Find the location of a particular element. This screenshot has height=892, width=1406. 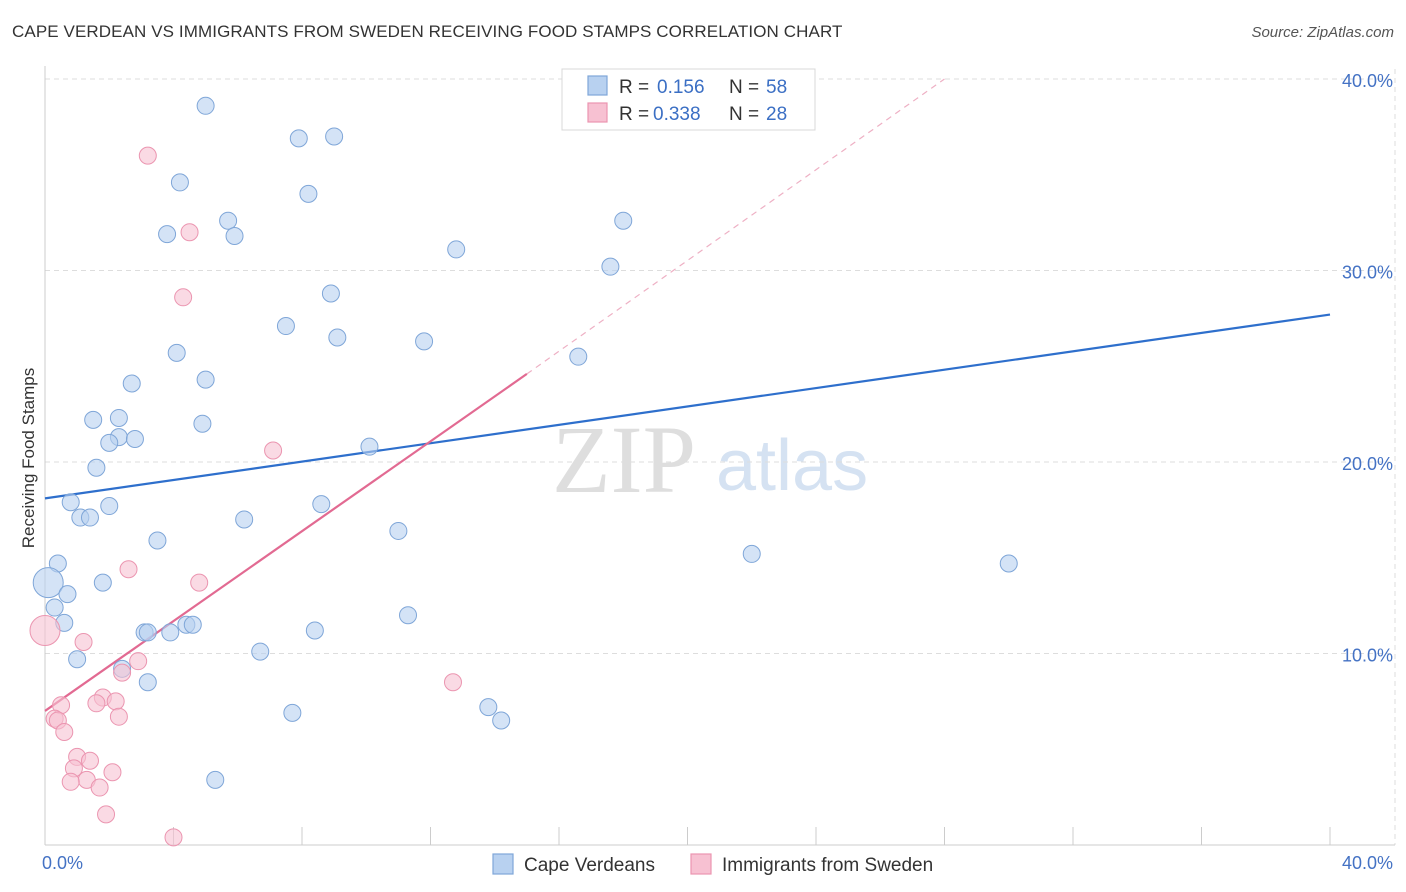

x-tick-labels: 0.0% 40.0% is located at coordinates (717, 863).